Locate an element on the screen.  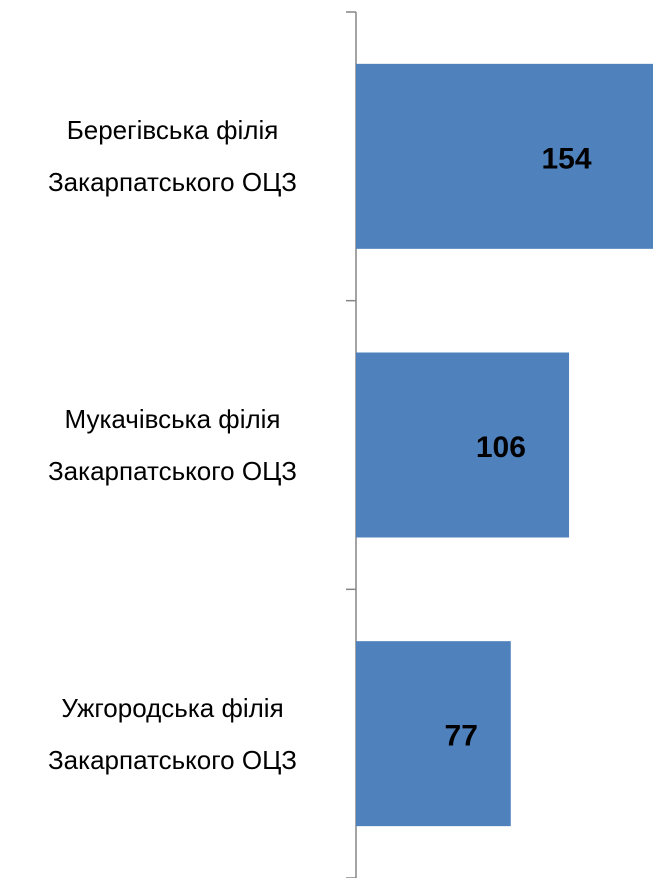
value-label: 154 is located at coordinates (566, 158).